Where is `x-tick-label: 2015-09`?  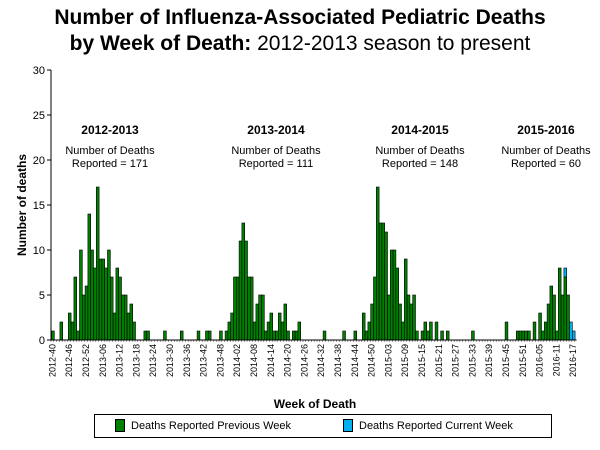
x-tick-label: 2015-09 is located at coordinates (405, 360).